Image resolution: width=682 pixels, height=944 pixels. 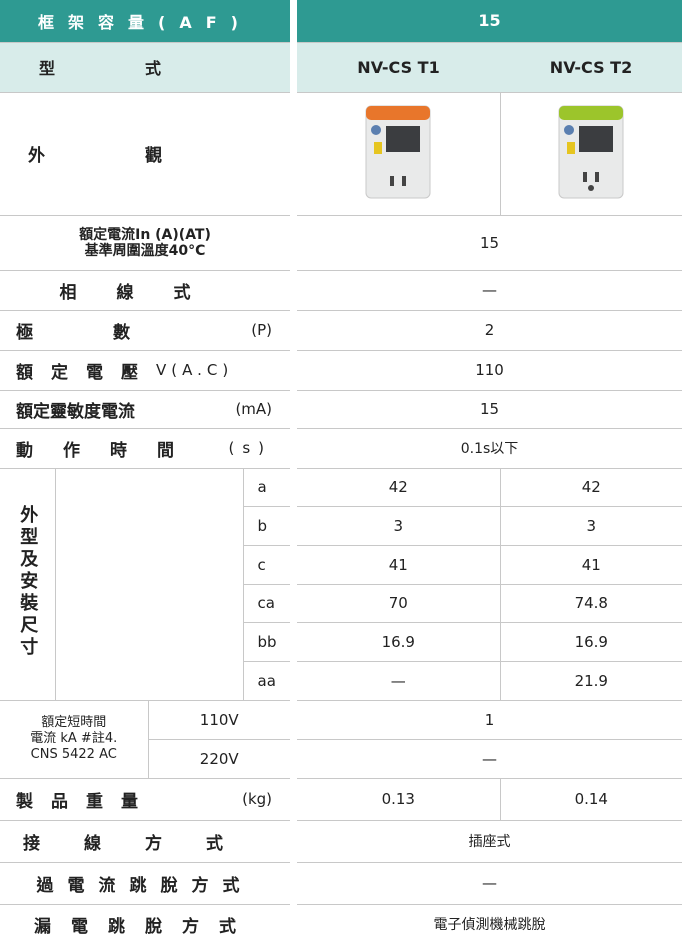 I want to click on model-name: NV-CS T2, so click(x=591, y=67).